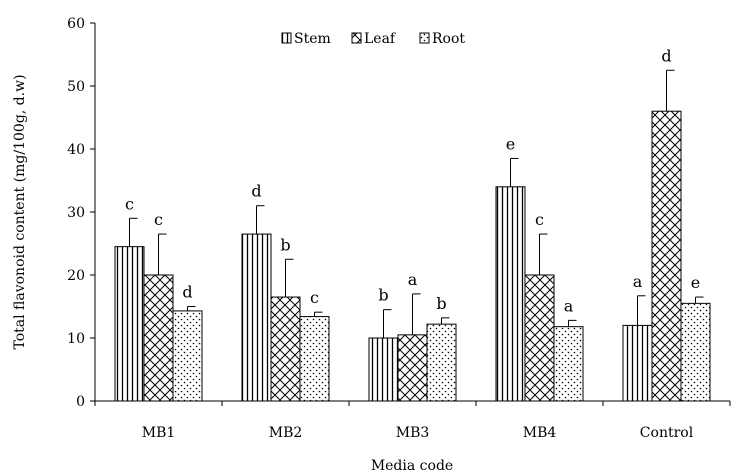 The width and height of the screenshot is (737, 476). Describe the element at coordinates (638, 281) in the screenshot. I see `significance-label-stem: a` at that location.